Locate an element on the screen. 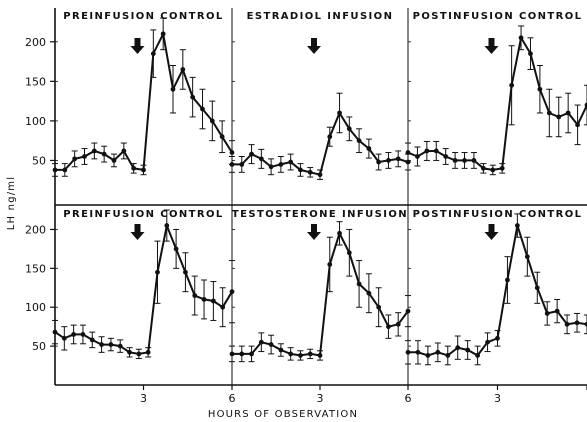  x-tick-label: 6 is located at coordinates (232, 398).